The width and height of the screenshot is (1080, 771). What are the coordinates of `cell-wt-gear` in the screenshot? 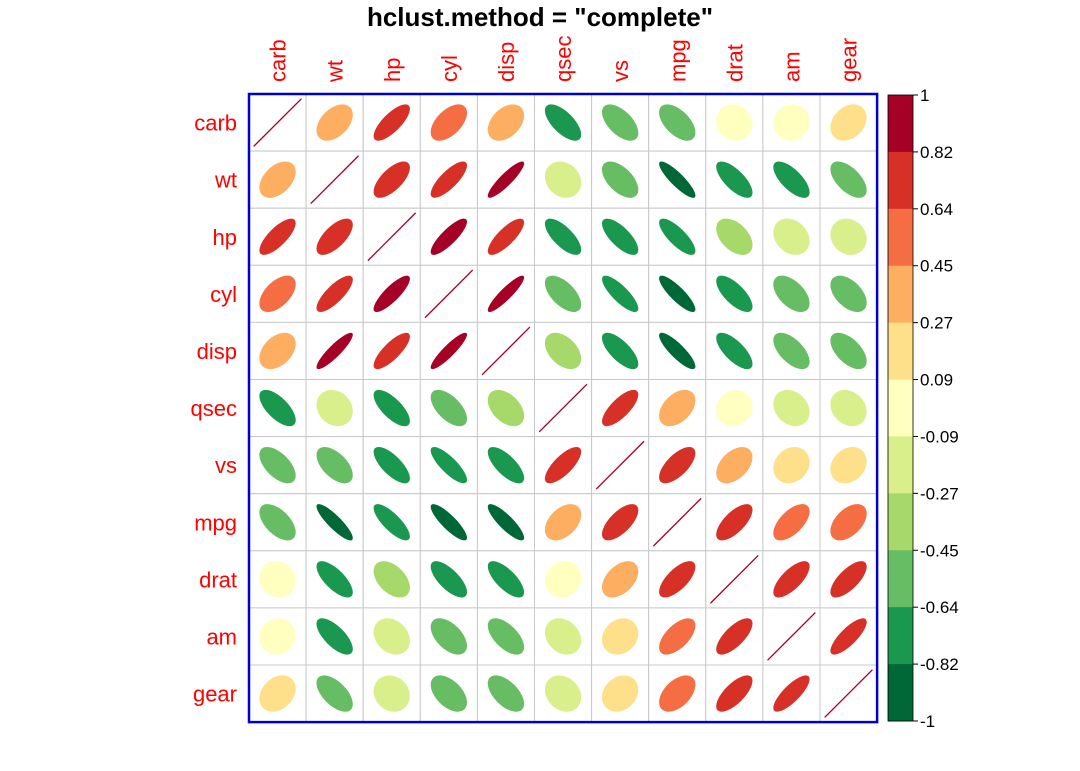 It's located at (848, 179).